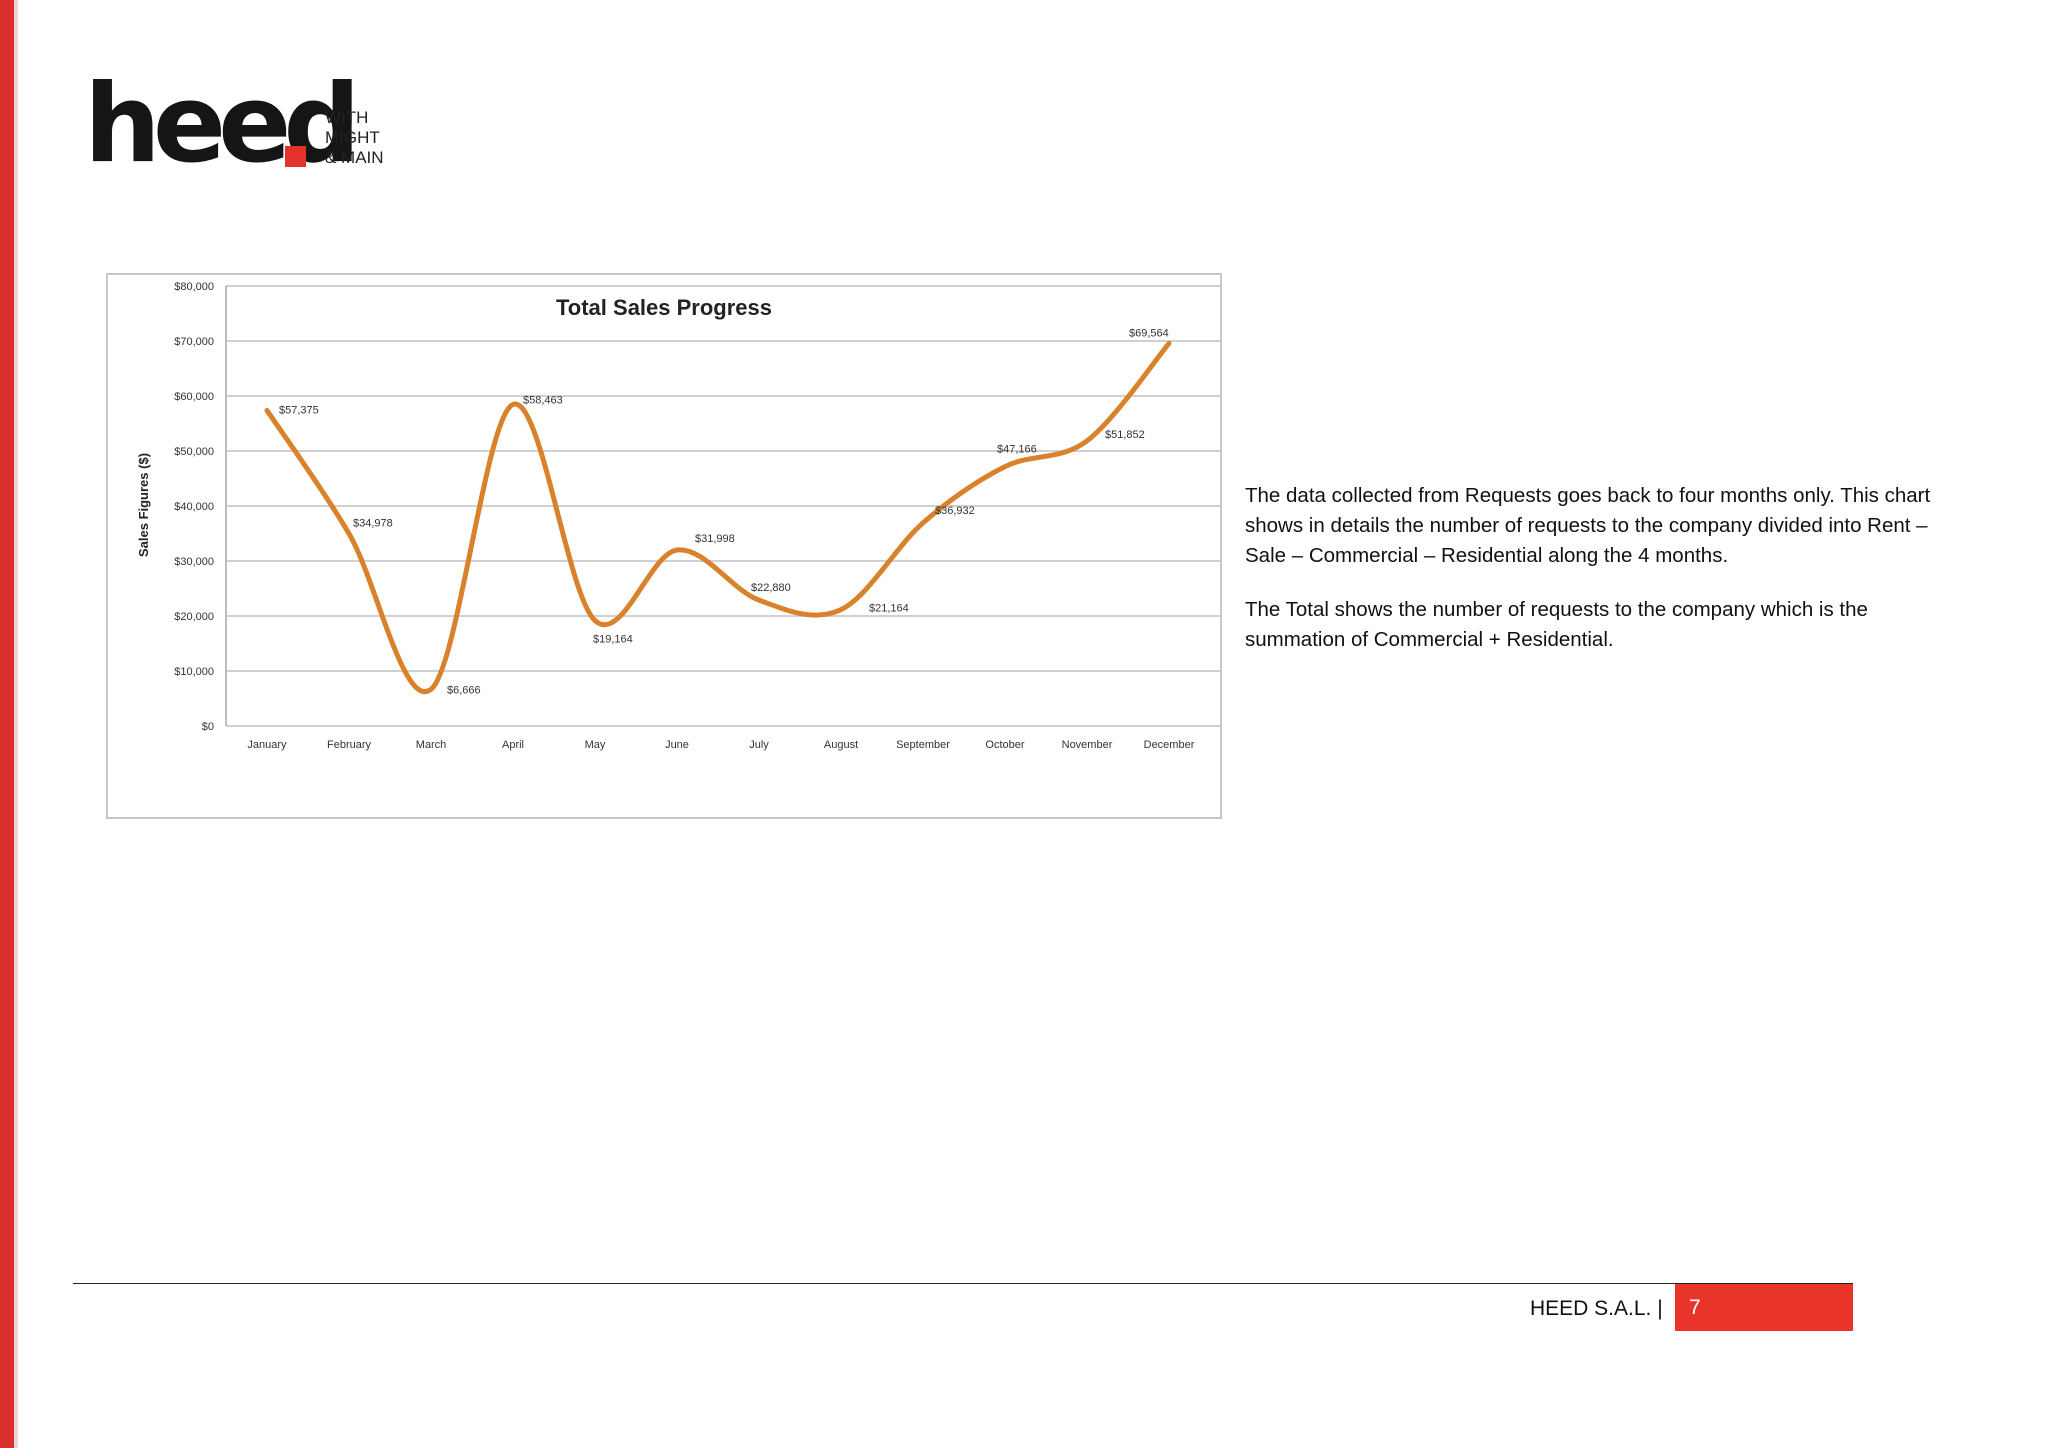  I want to click on heed-logo: heed WITH MIGHT & MAIN, so click(244, 124).